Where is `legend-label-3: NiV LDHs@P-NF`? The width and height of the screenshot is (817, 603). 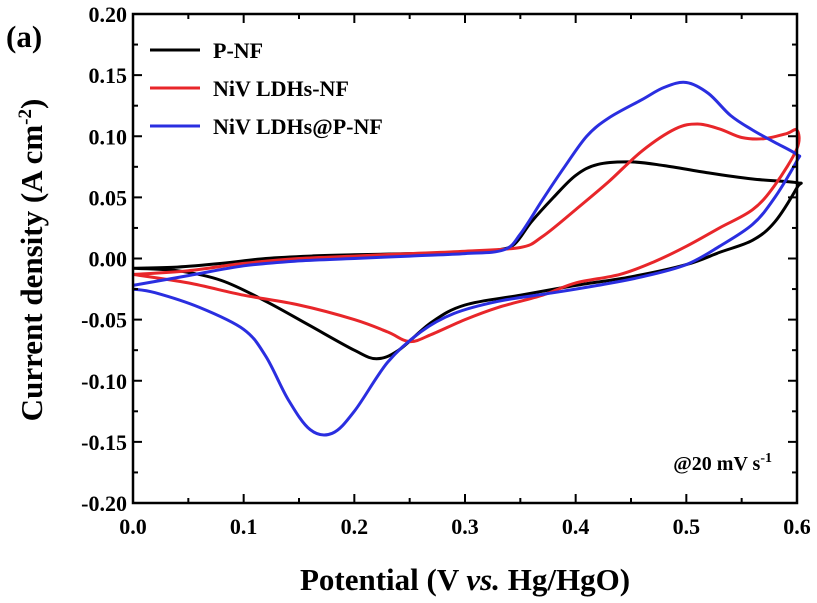
legend-label-3: NiV LDHs@P-NF is located at coordinates (298, 126).